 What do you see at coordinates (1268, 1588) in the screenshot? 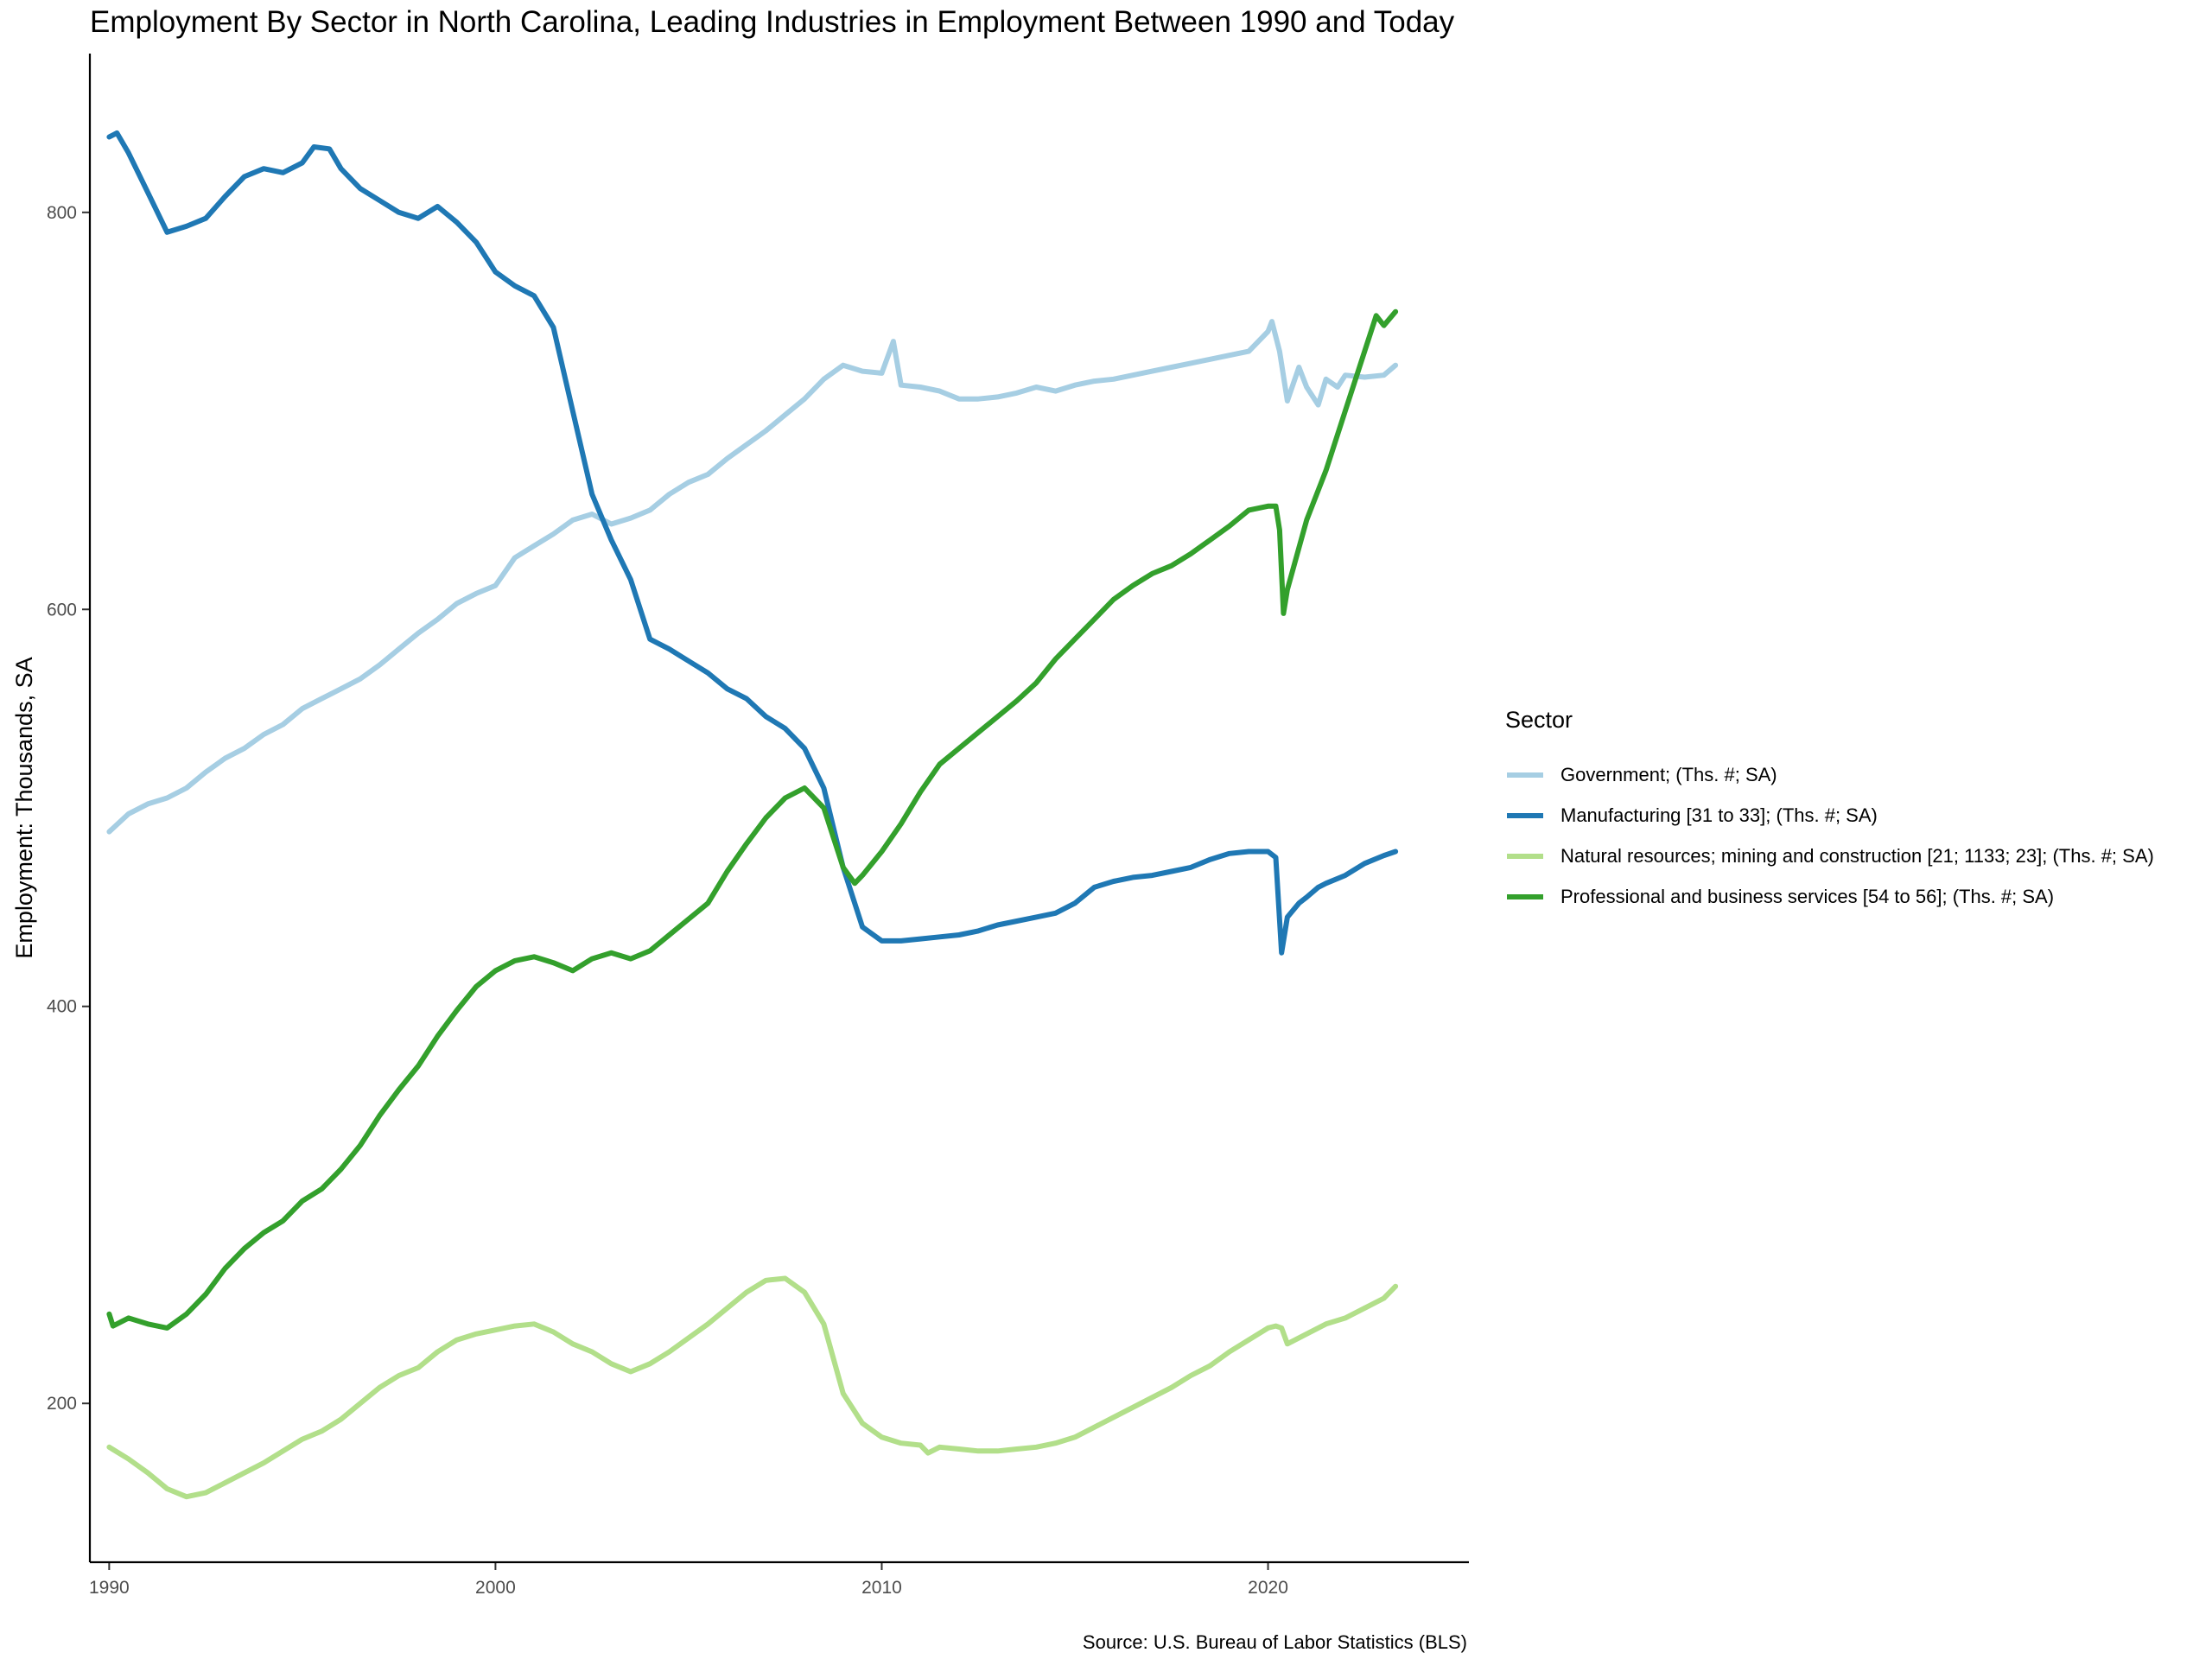
I see `x-tick-label: 2020` at bounding box center [1268, 1588].